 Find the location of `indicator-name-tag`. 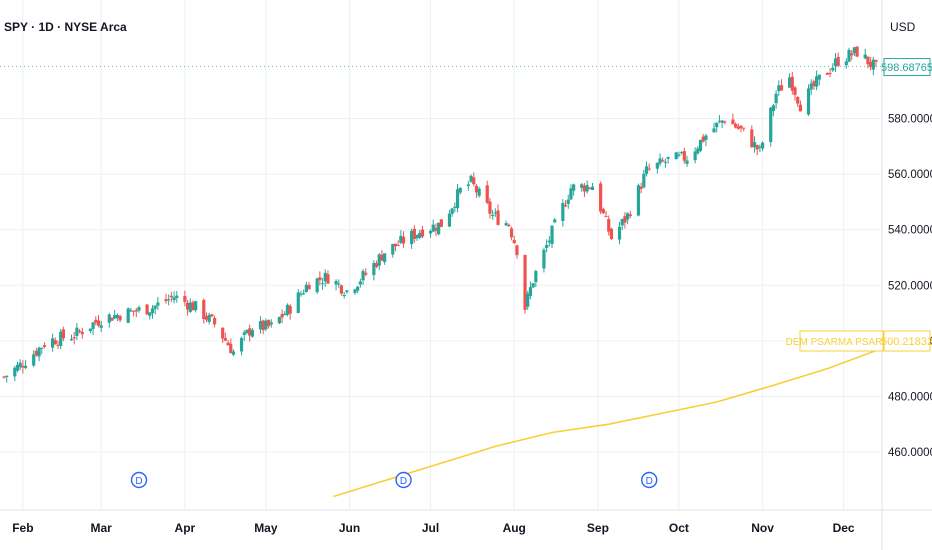

indicator-name-tag is located at coordinates (841, 341).